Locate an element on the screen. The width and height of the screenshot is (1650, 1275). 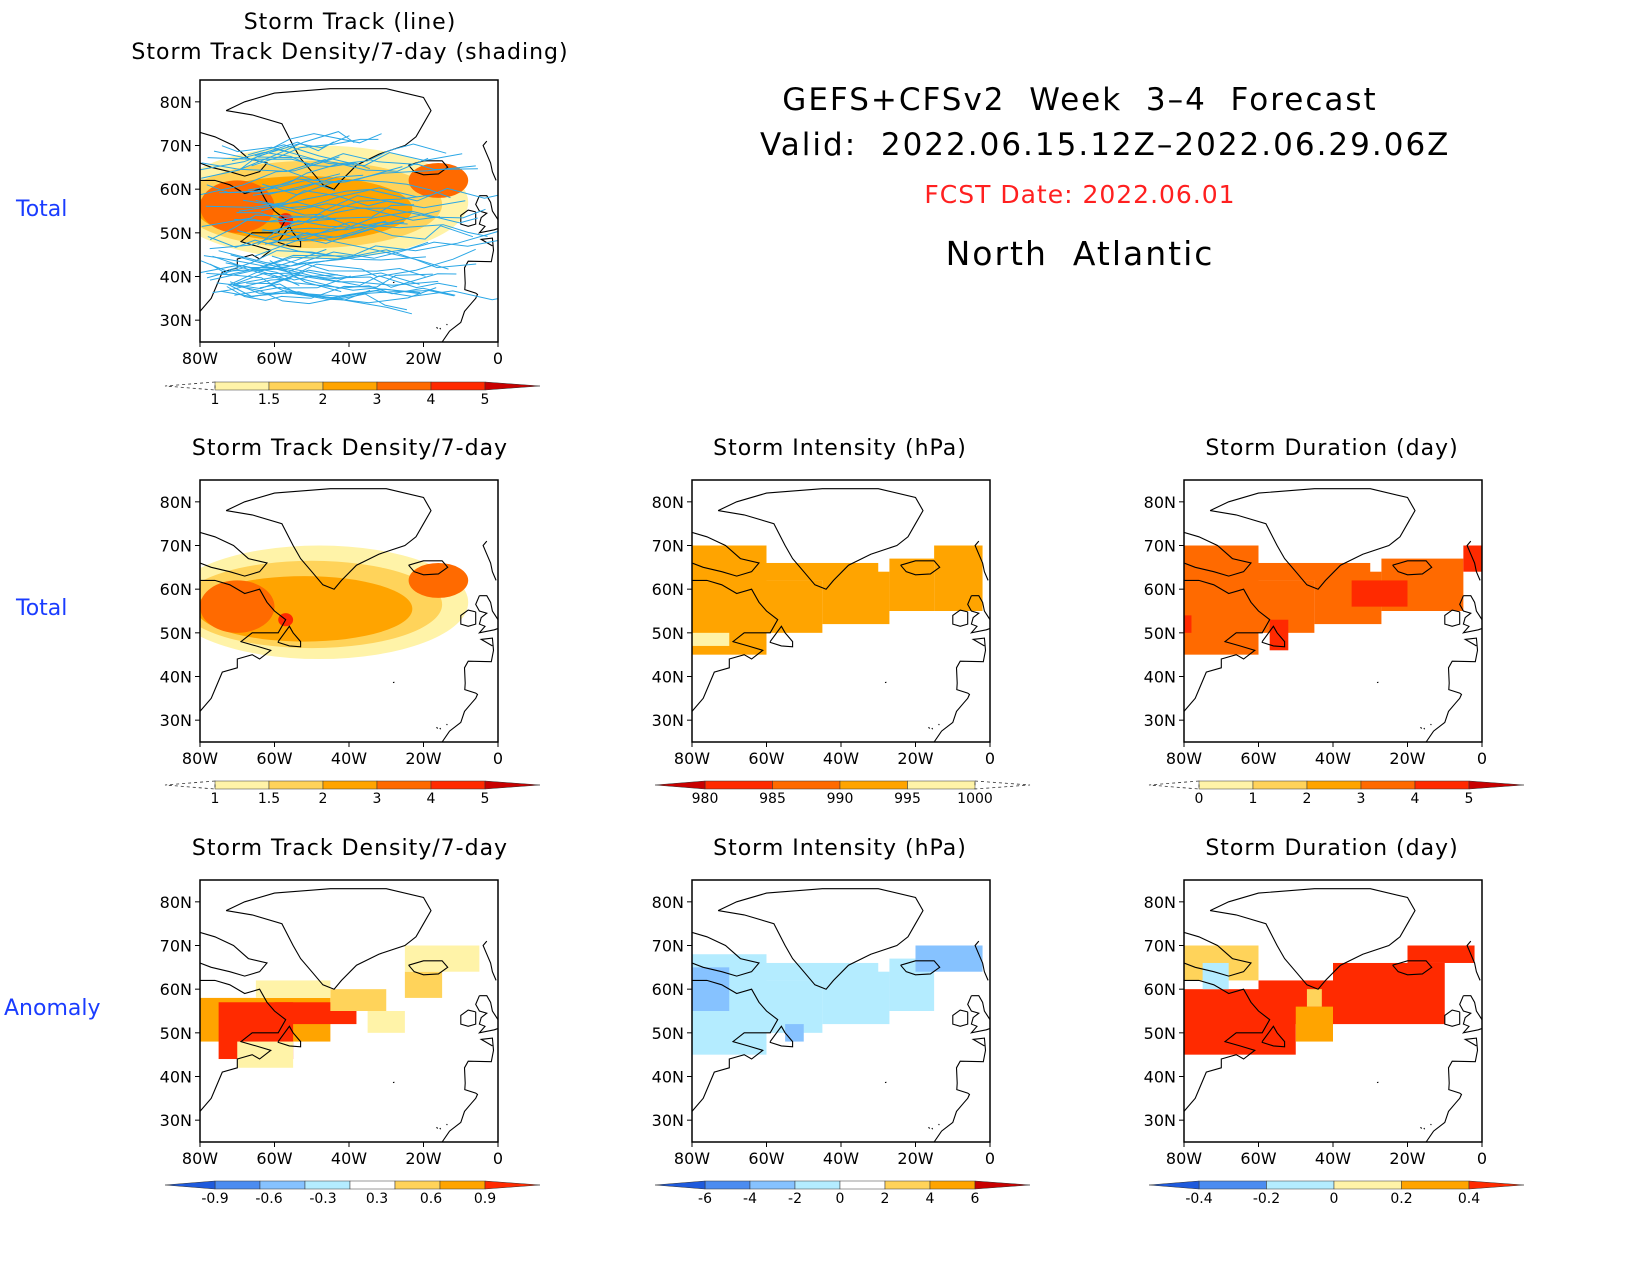
colorbar-label: 1 is located at coordinates (215, 400).